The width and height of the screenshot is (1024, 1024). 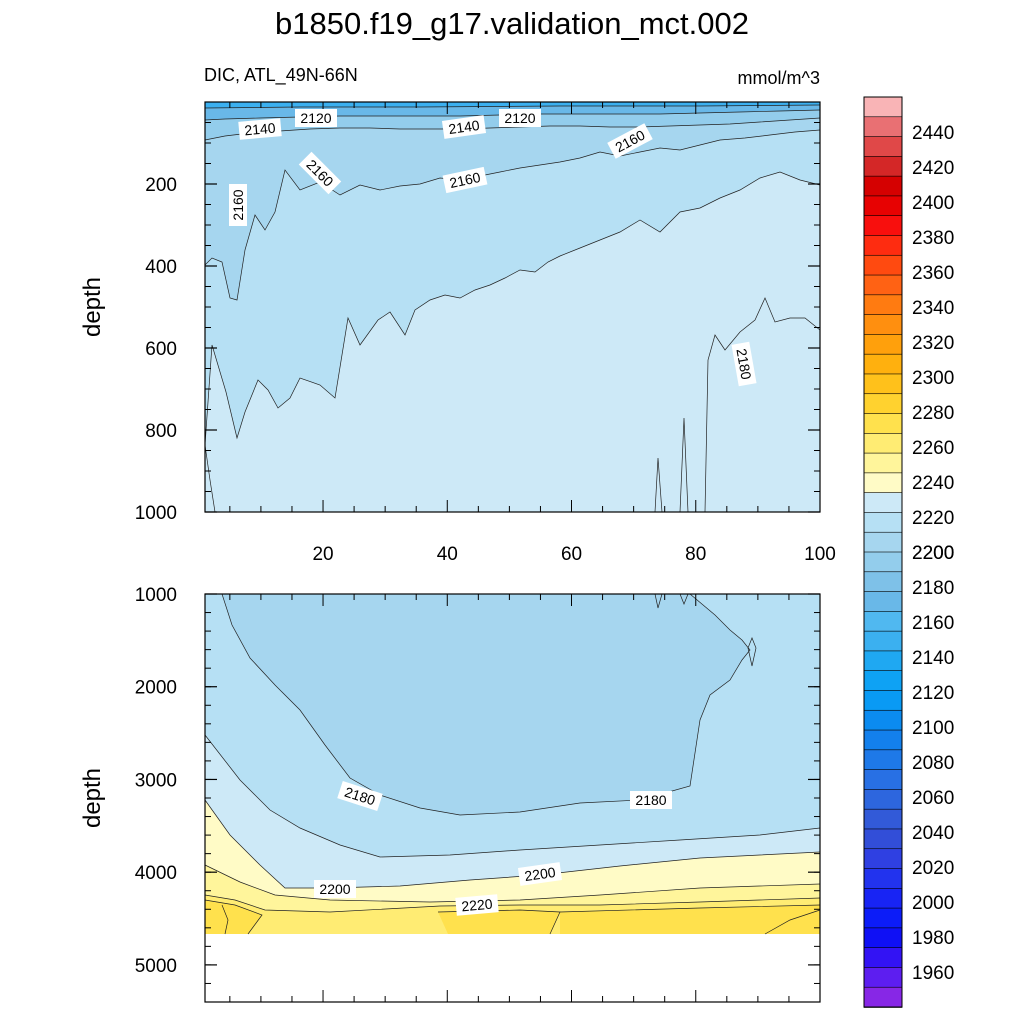 What do you see at coordinates (933, 623) in the screenshot?
I see `colorbar-label: 2160` at bounding box center [933, 623].